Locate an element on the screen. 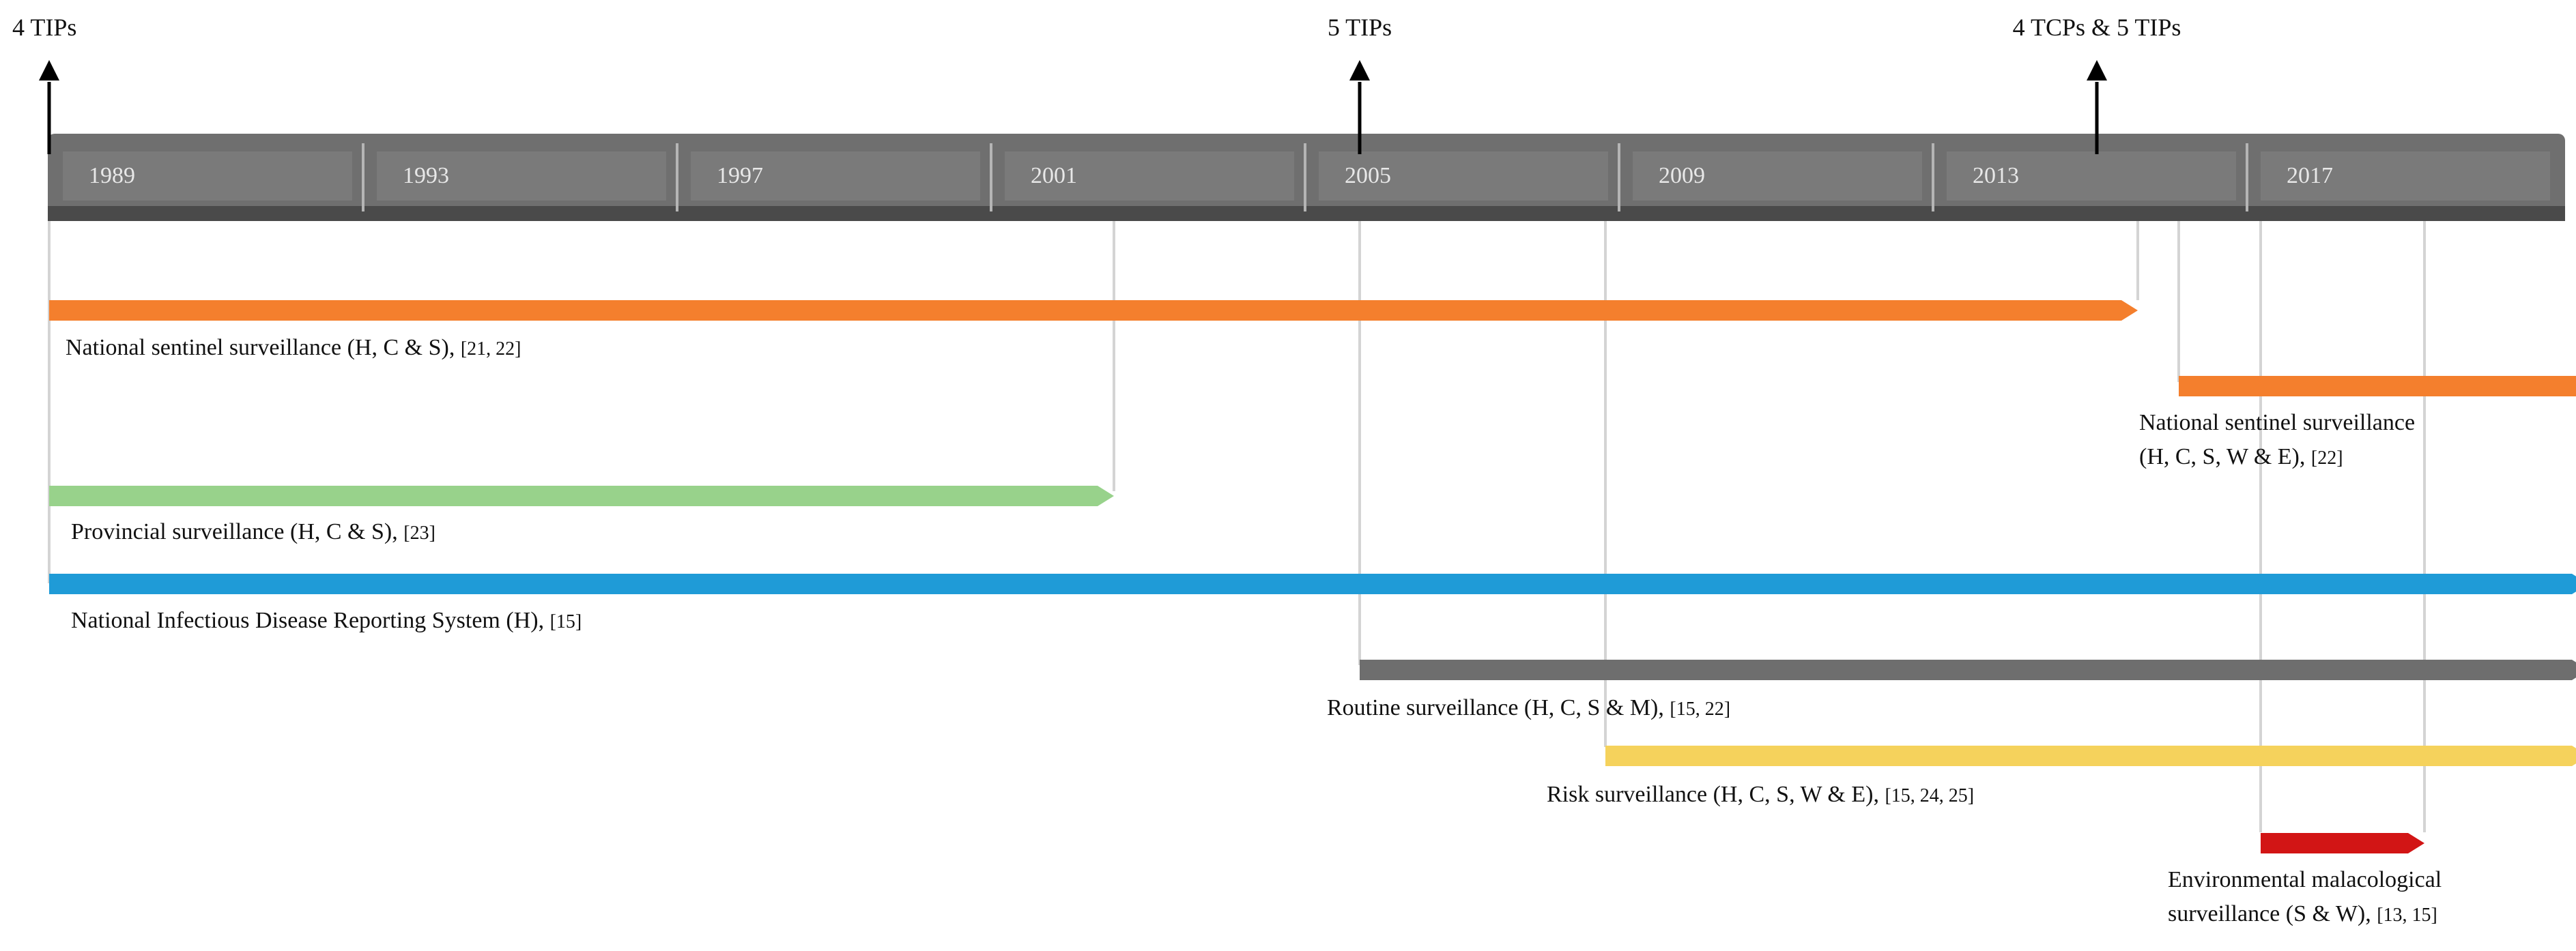 This screenshot has height=951, width=2576. program-bar-nidrs is located at coordinates (1312, 584).